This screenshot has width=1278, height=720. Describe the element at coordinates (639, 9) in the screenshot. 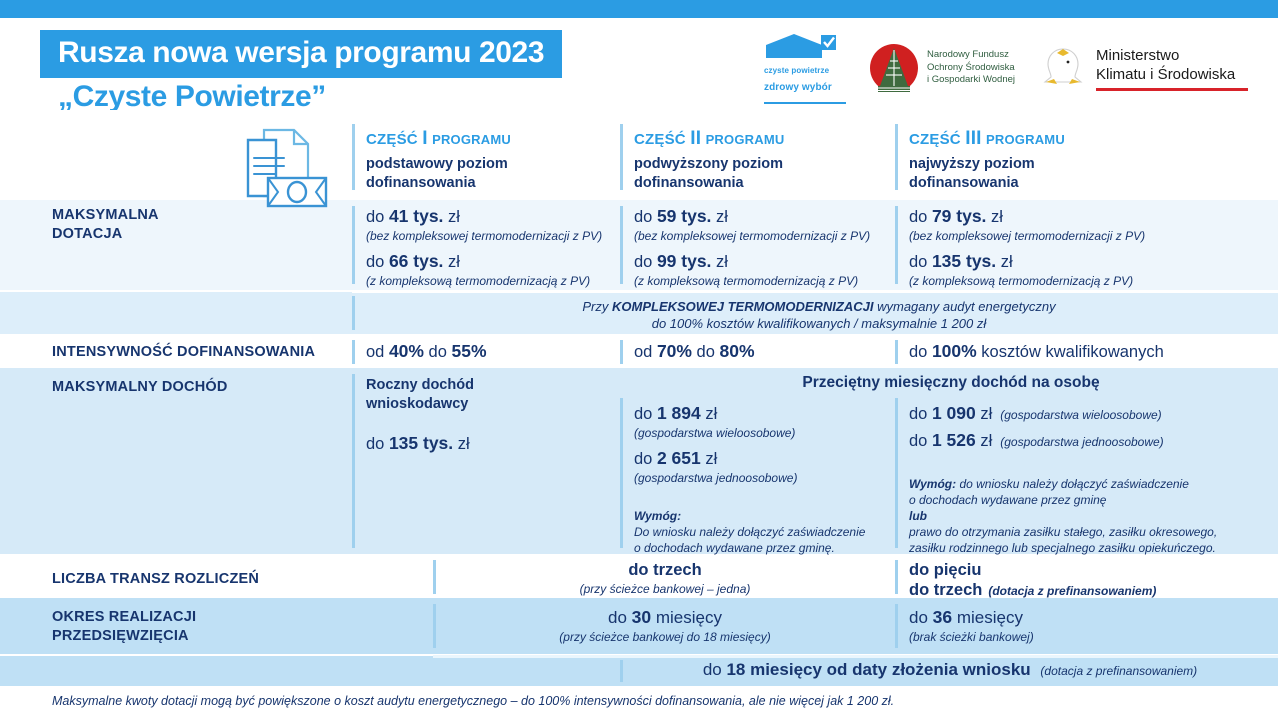

I see `top-accent-strip` at that location.